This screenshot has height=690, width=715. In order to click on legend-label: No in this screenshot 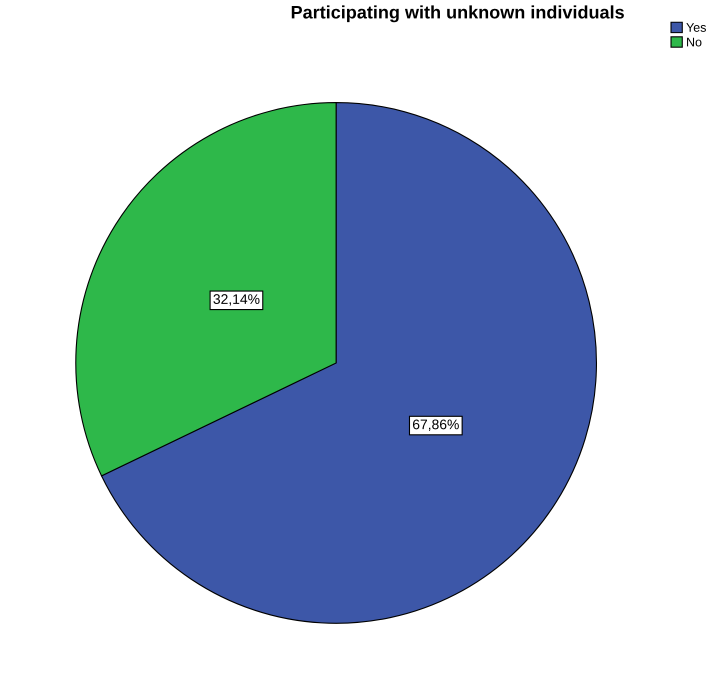, I will do `click(694, 42)`.